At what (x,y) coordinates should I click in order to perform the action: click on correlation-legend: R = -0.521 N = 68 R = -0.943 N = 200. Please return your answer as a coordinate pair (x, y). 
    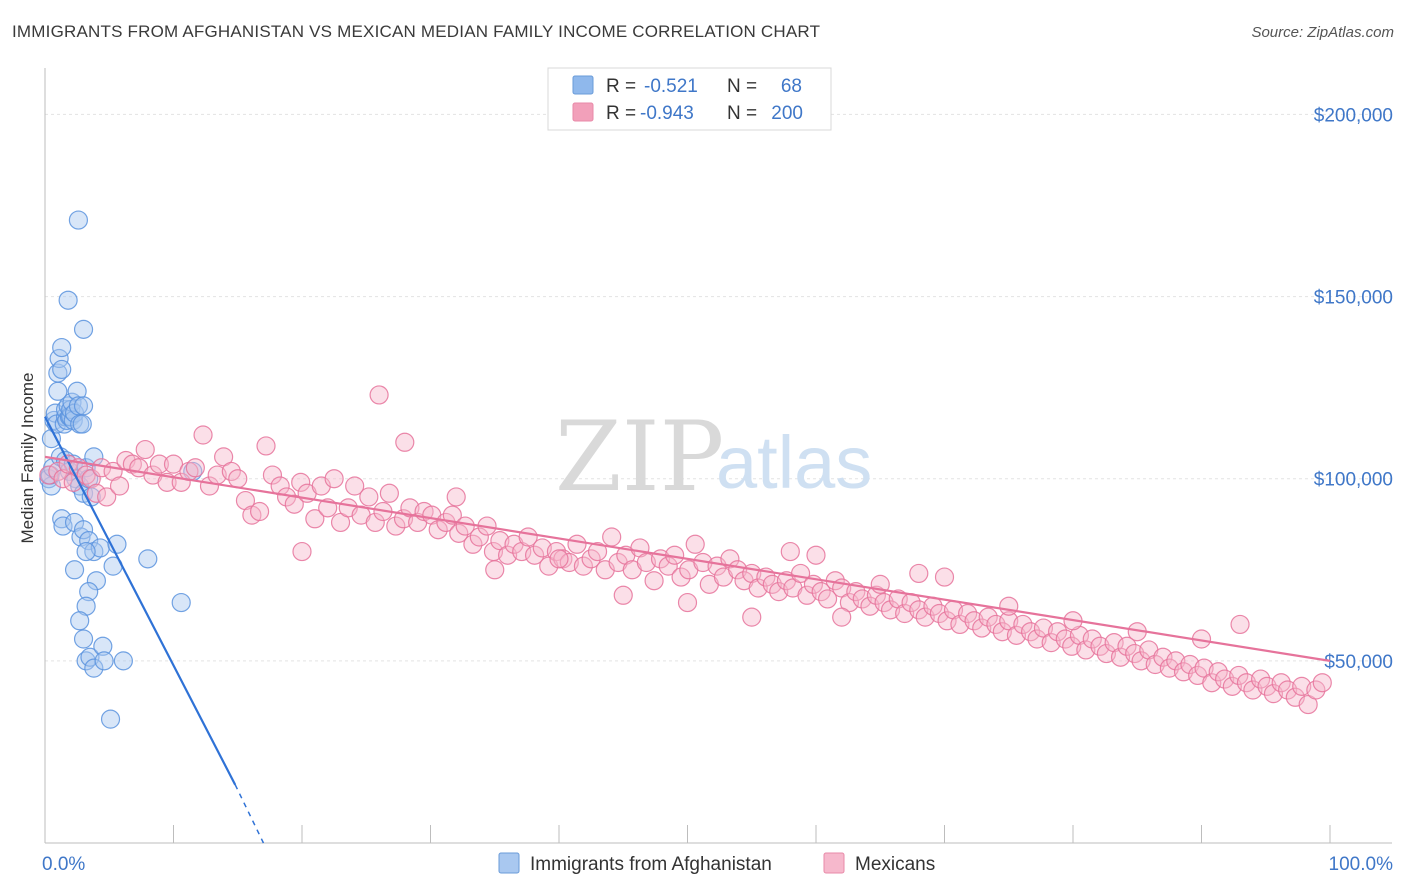
    Looking at the image, I should click on (689, 99).